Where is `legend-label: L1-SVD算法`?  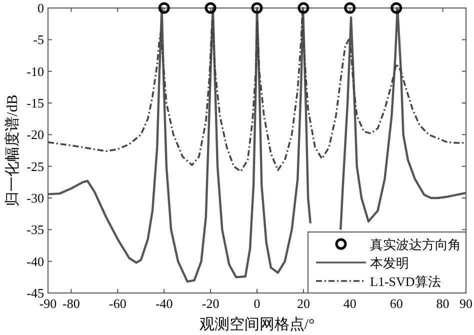 legend-label: L1-SVD算法 is located at coordinates (405, 281).